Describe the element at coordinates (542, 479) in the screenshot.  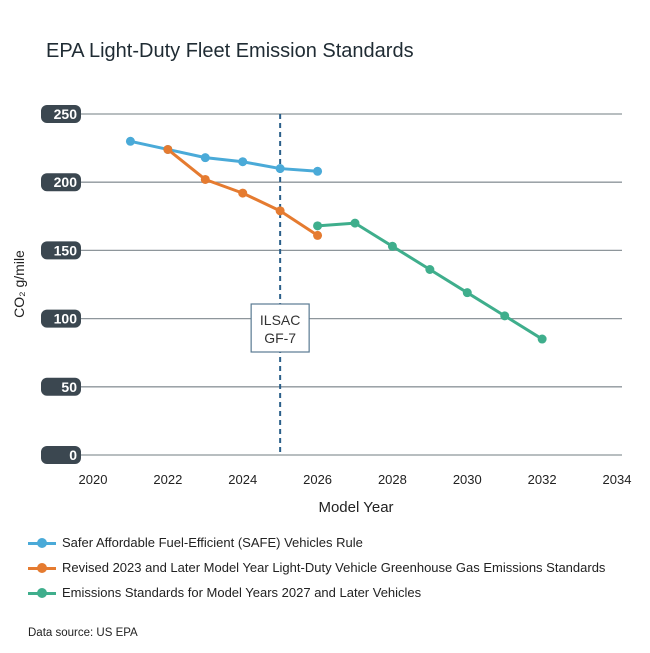
I see `x-tick-label-2032: 2032` at that location.